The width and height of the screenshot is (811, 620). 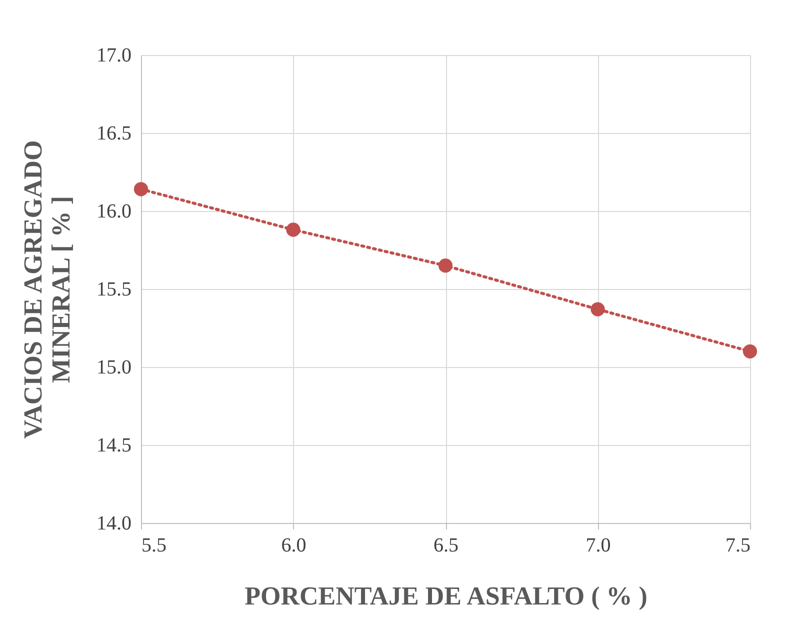 I want to click on y-axis-title: VACIOS DE AGREGADO MINERAL [ % ], so click(x=47, y=289).